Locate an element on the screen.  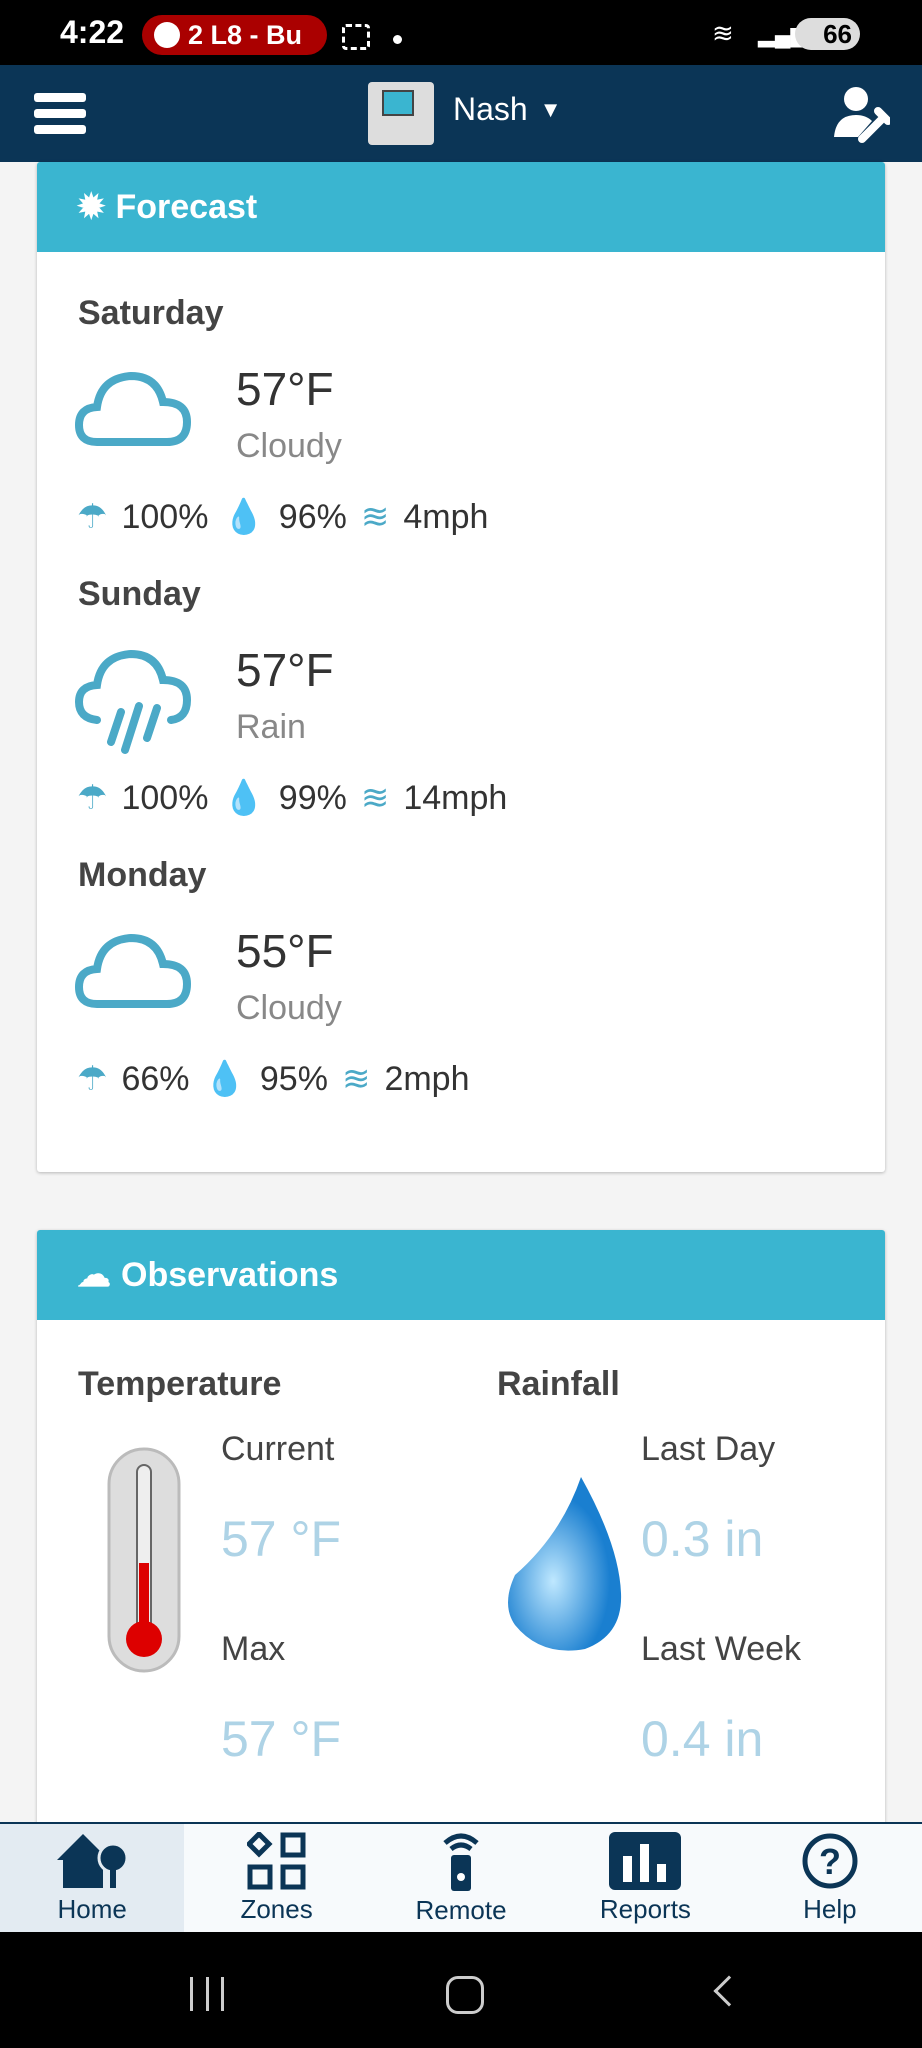
last-week-label: Last Week is located at coordinates (721, 1649).